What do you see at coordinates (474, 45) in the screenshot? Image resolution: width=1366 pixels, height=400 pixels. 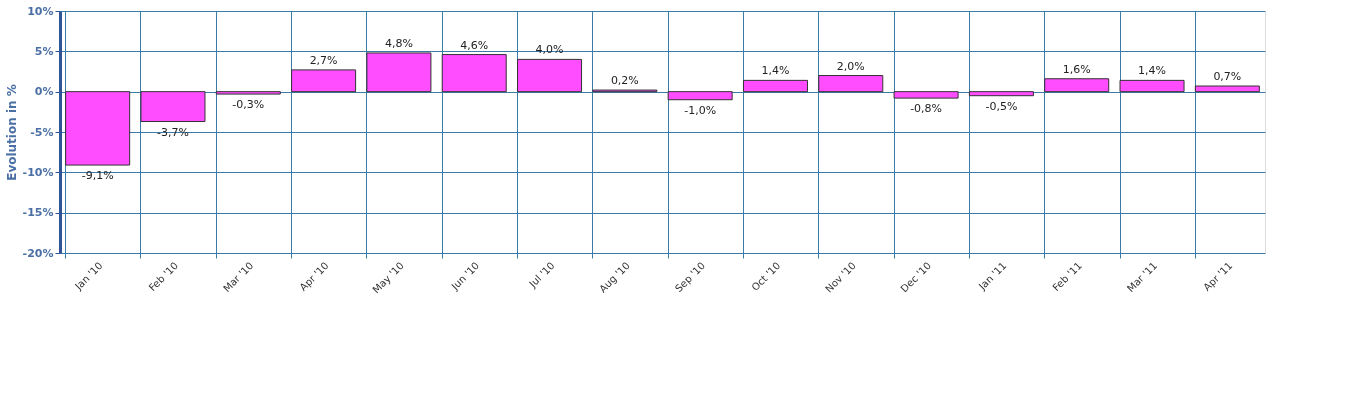 I see `data-label: 4,6%` at bounding box center [474, 45].